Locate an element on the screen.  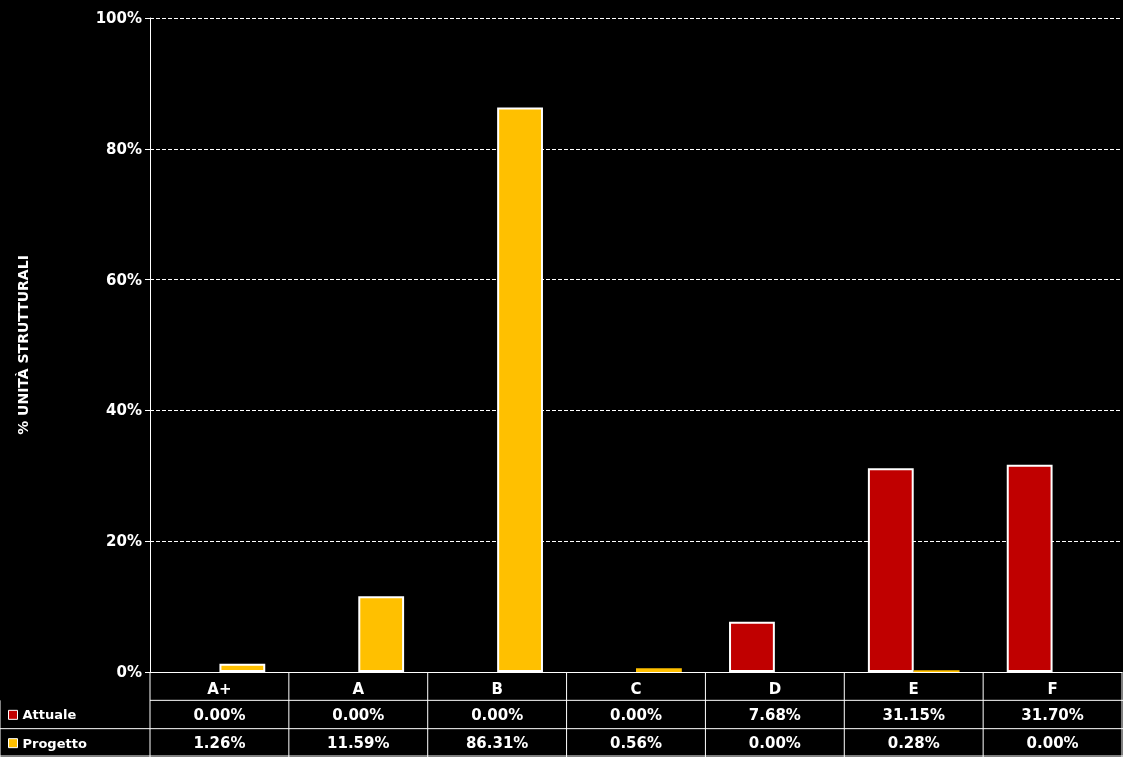
y-tick-label: 60% is located at coordinates (124, 279).